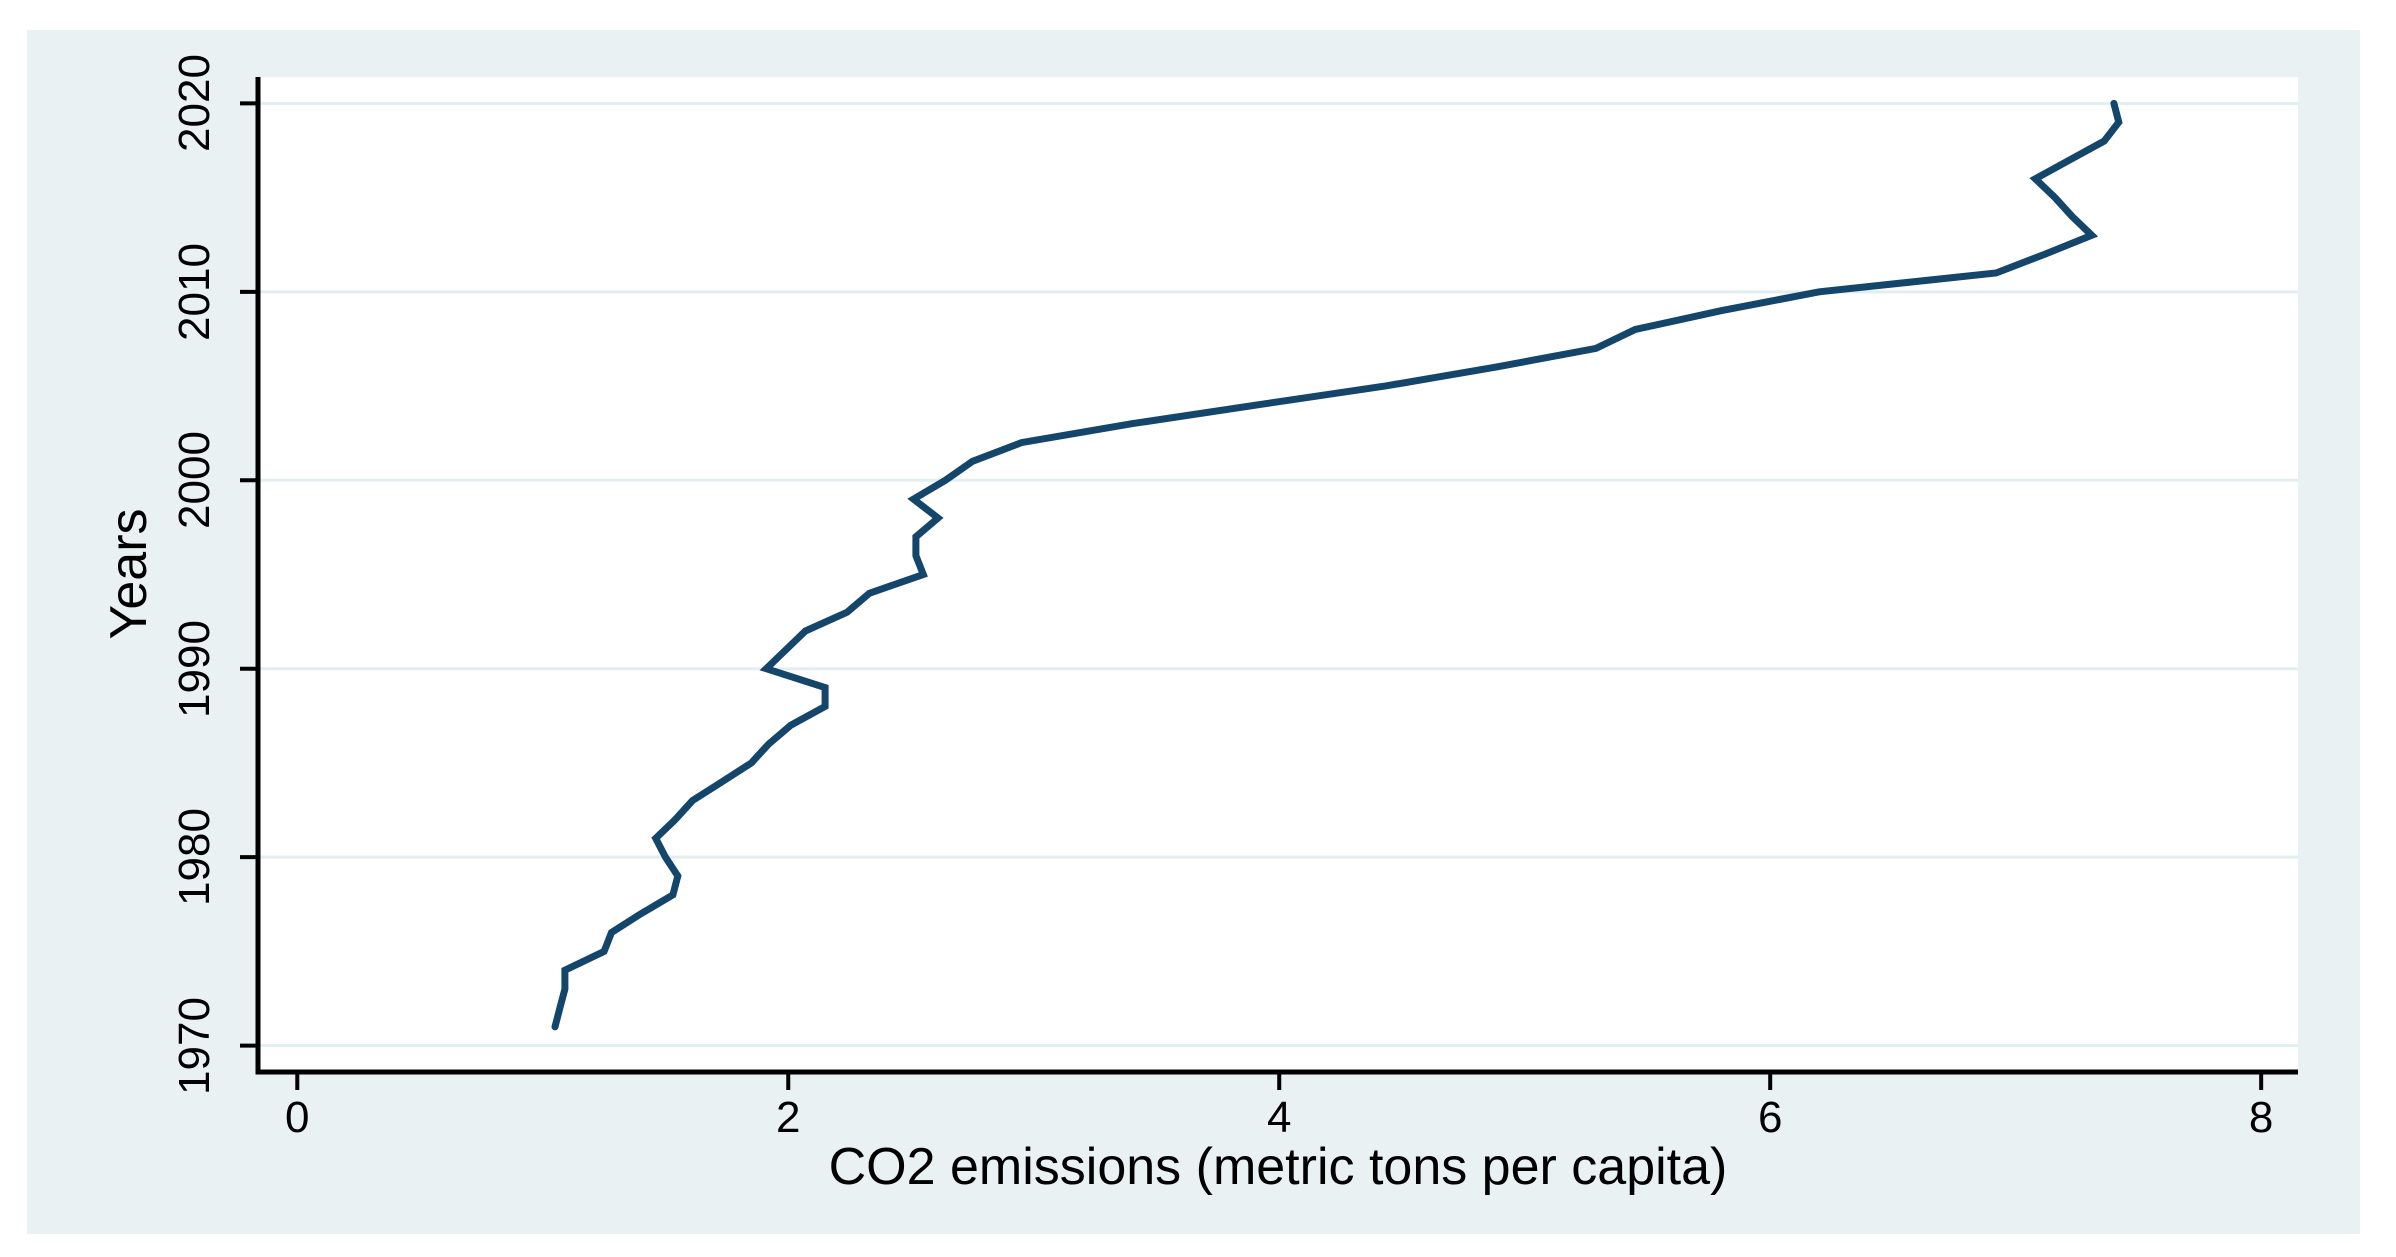  What do you see at coordinates (194, 668) in the screenshot?
I see `y-tick-label: 1990` at bounding box center [194, 668].